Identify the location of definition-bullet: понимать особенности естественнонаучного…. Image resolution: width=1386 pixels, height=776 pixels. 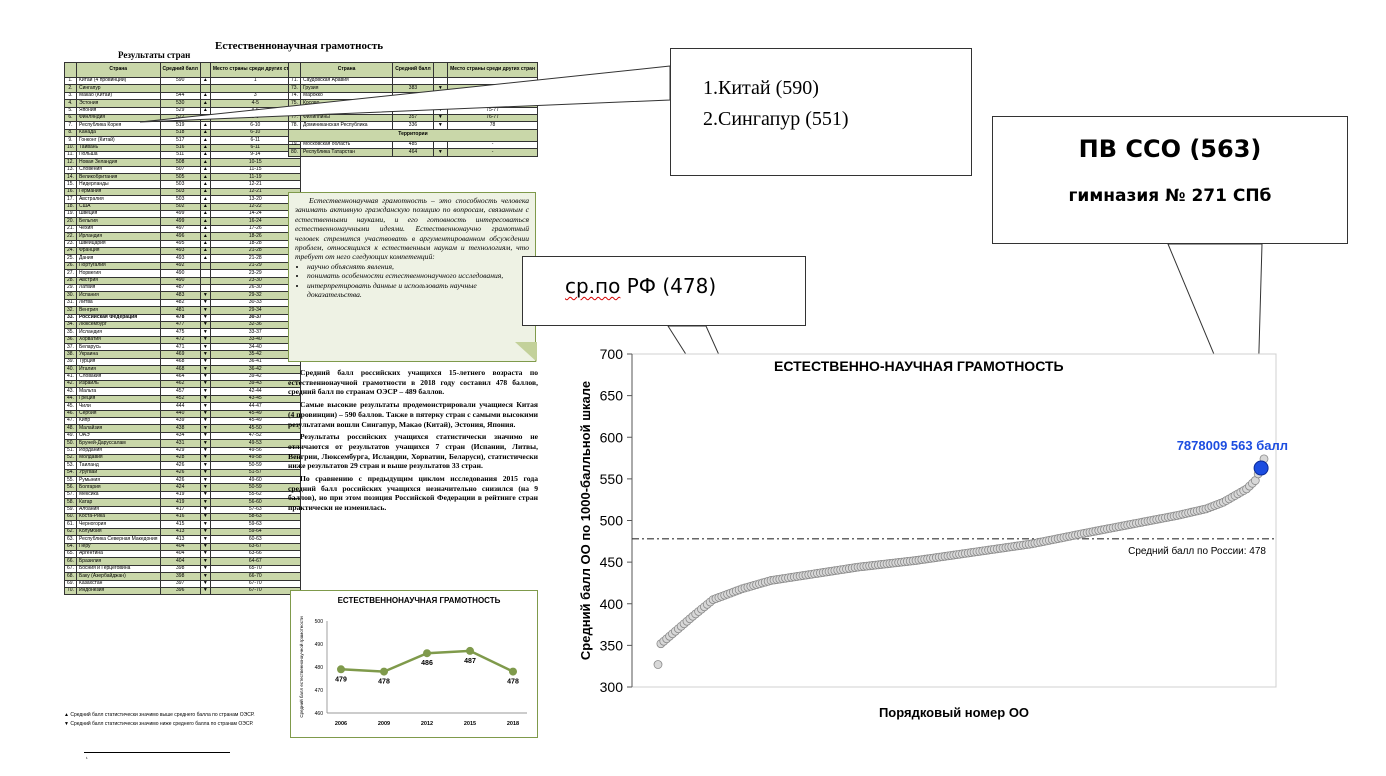
(418, 275).